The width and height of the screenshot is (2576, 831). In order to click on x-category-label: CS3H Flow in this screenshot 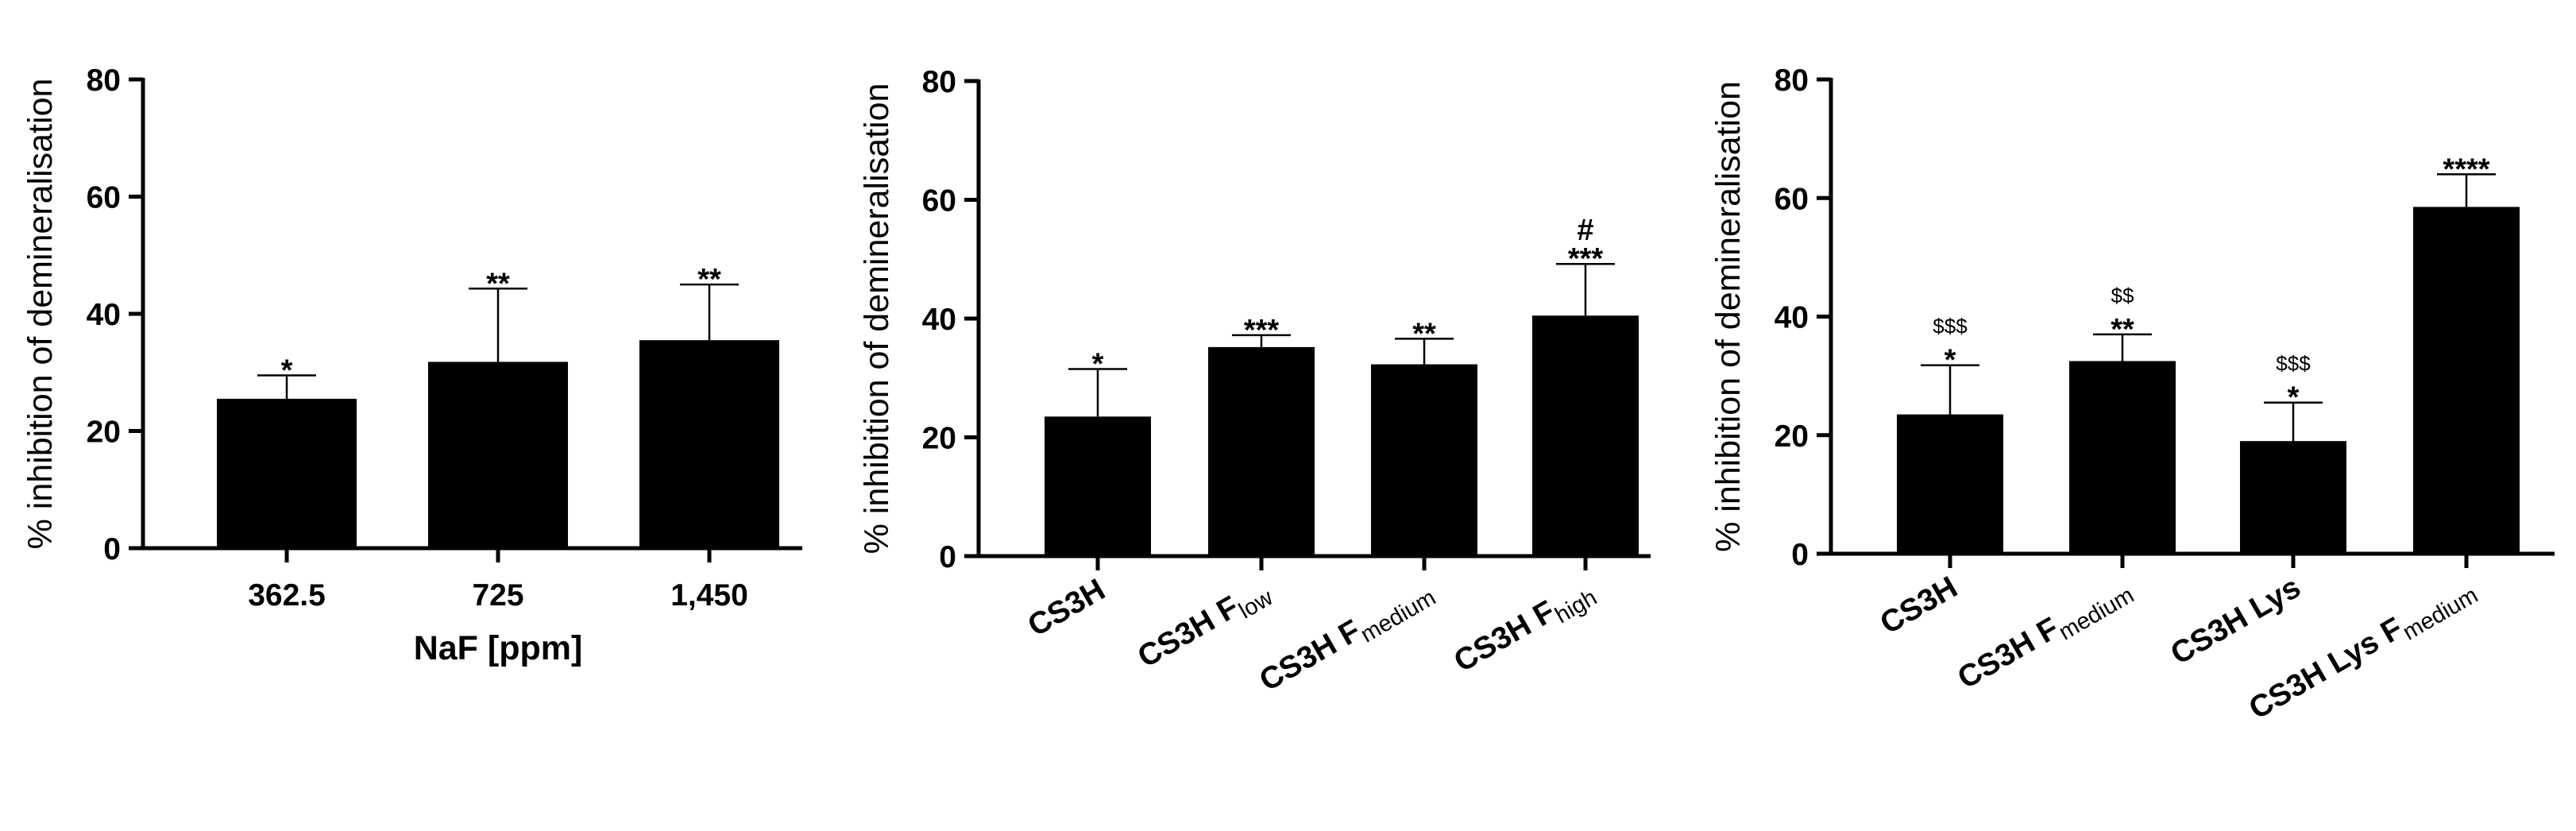, I will do `click(1205, 626)`.